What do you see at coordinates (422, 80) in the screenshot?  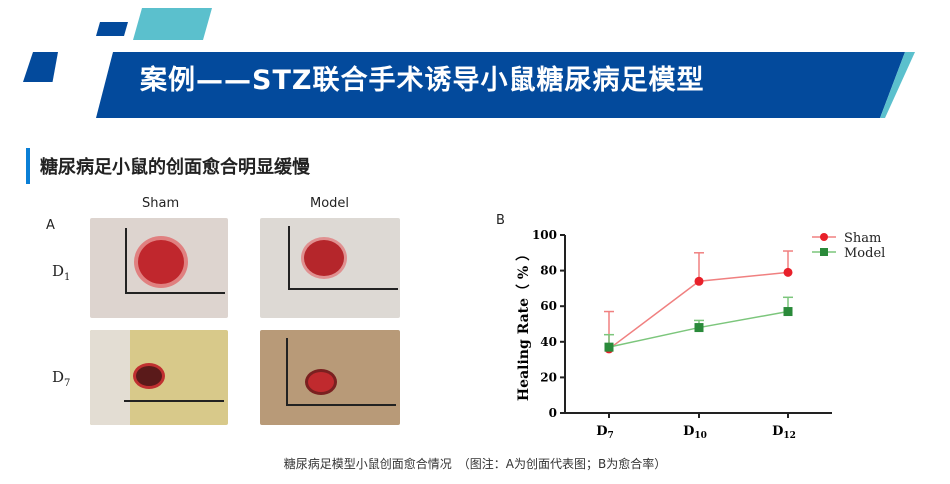 I see `page-title: 案例——STZ联合手术诱导小鼠糖尿病足模型` at bounding box center [422, 80].